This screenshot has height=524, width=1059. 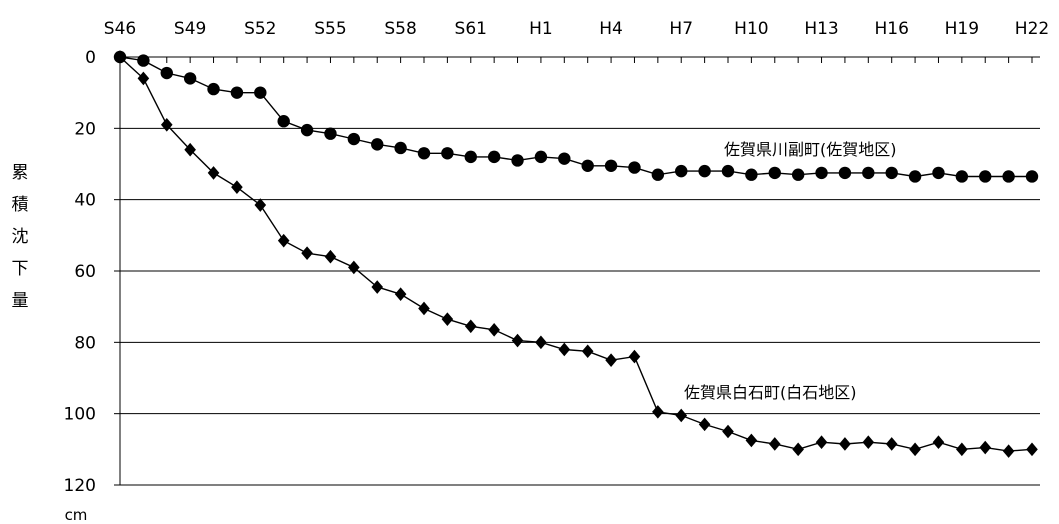 What do you see at coordinates (770, 392) in the screenshot?
I see `series-annotation: 佐賀県白石町(白石地区)` at bounding box center [770, 392].